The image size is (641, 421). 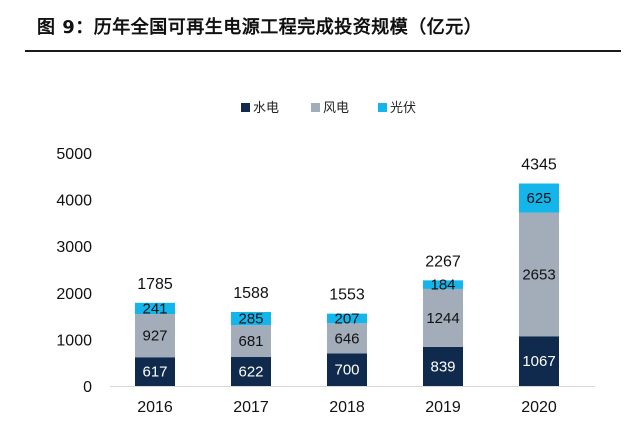 I want to click on x-tick-label: 2019, so click(x=443, y=407).